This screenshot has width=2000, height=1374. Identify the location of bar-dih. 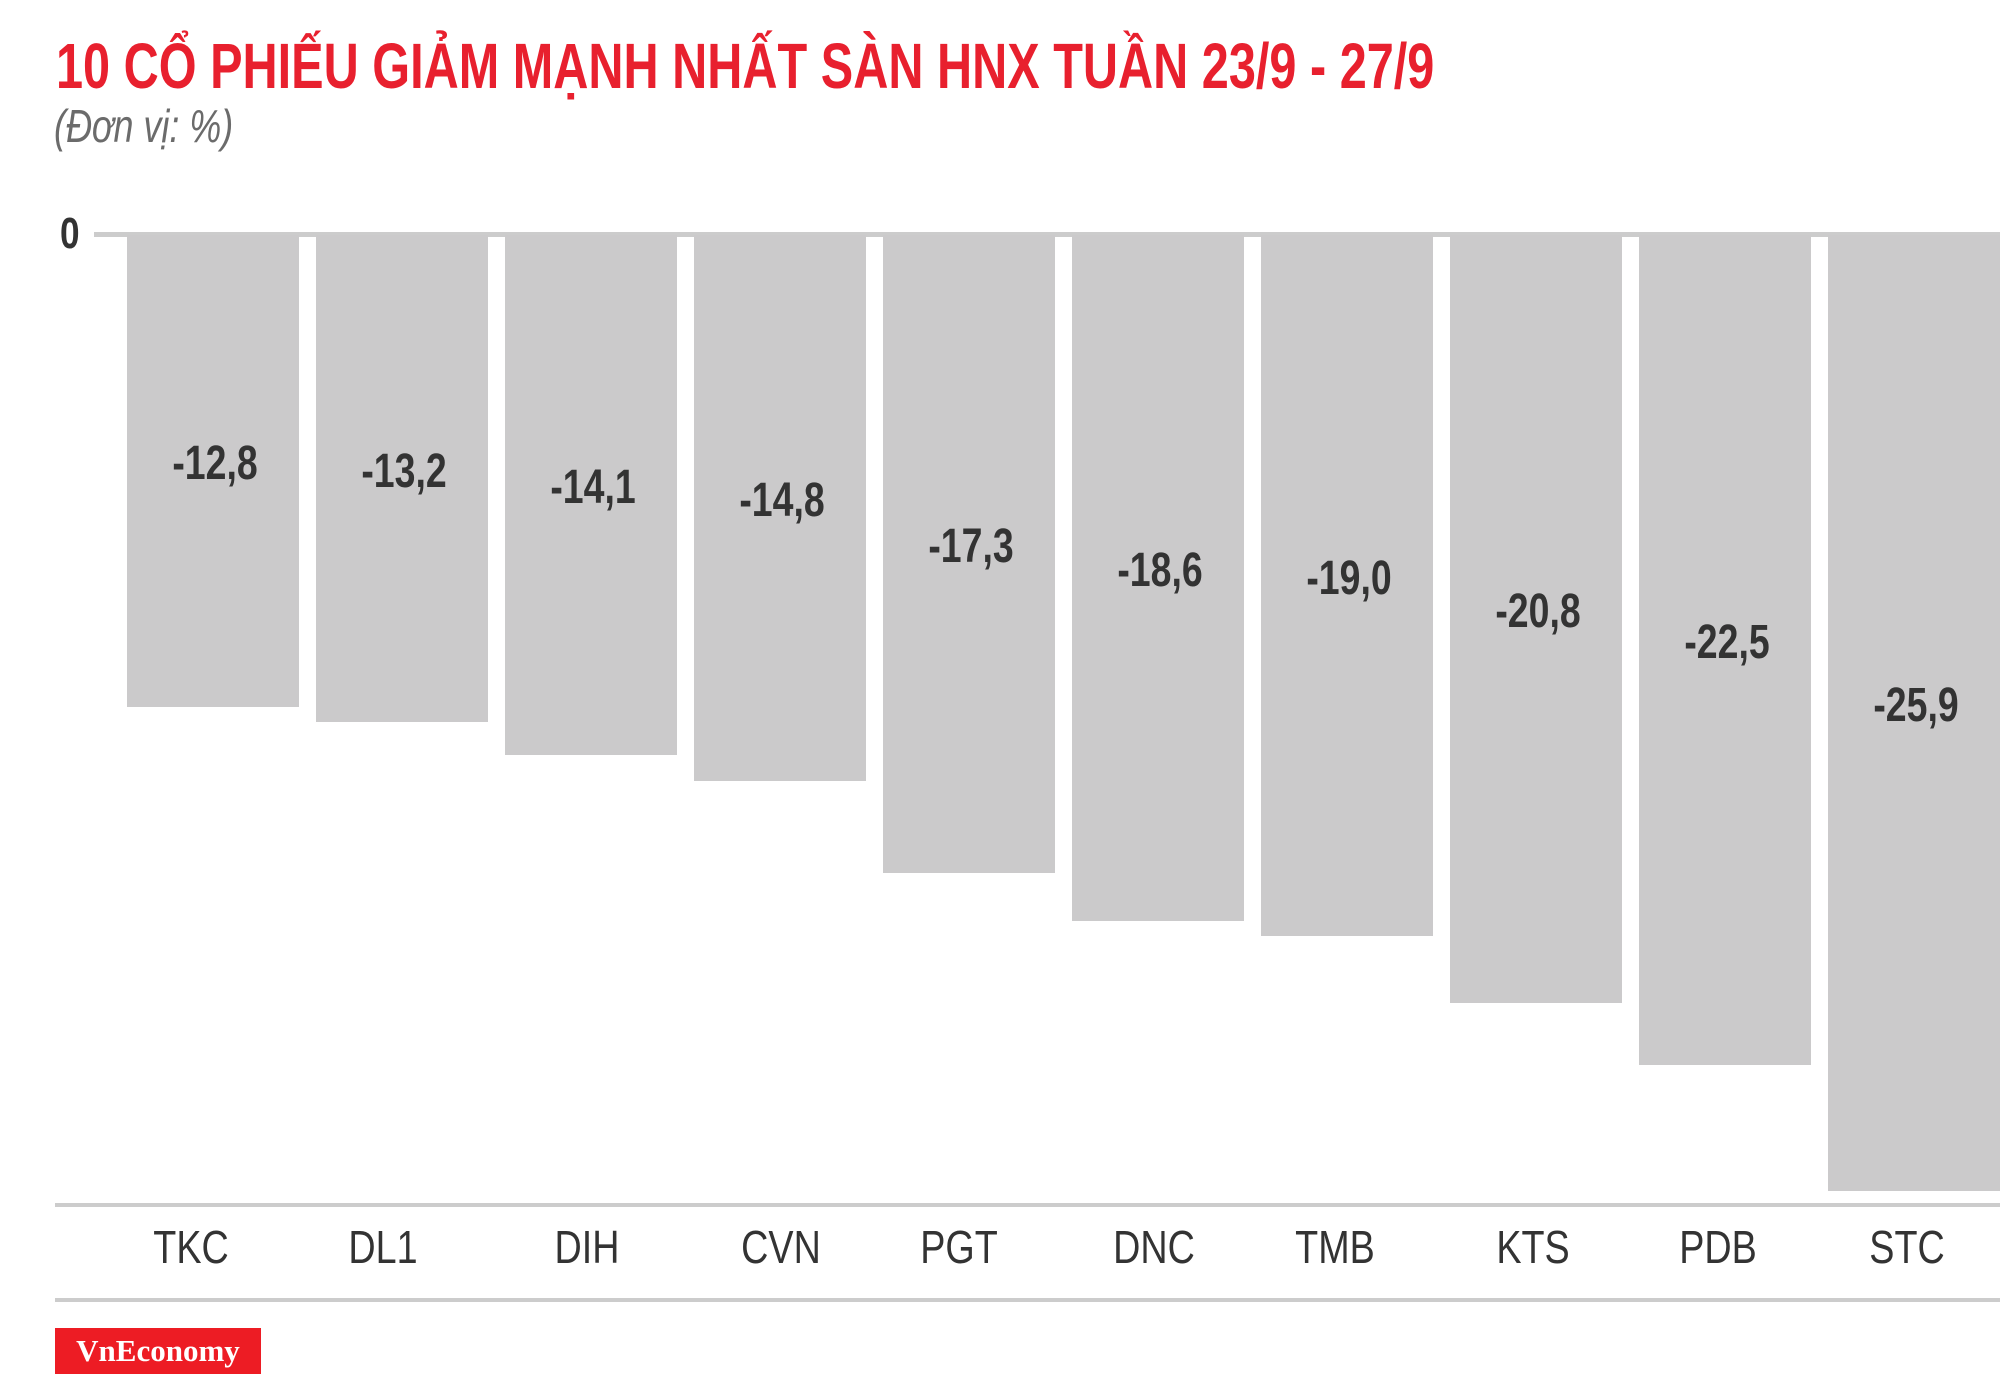
(591, 495).